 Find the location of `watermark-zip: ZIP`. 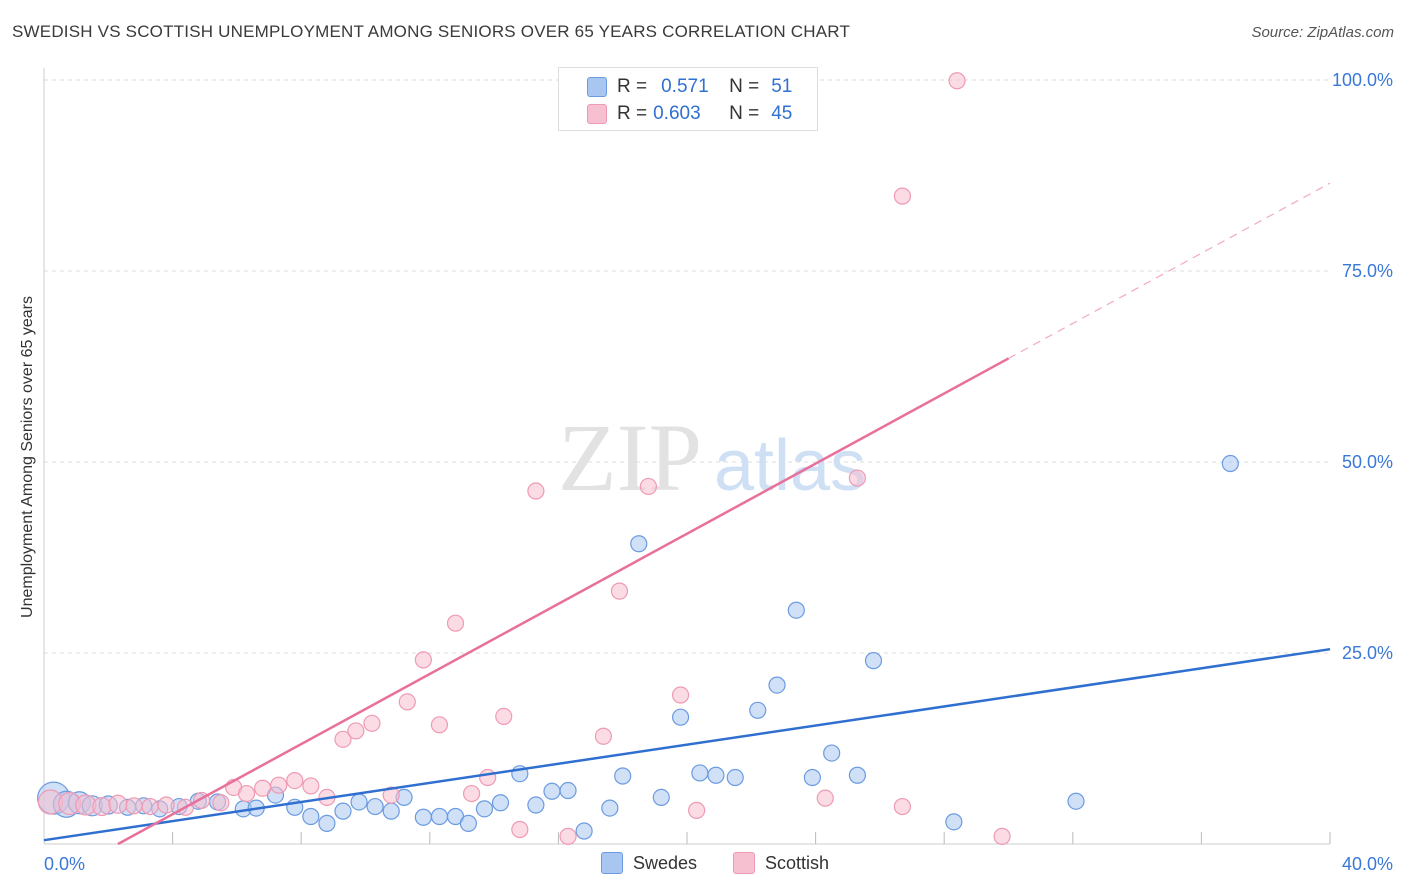

watermark-zip: ZIP is located at coordinates (630, 457).